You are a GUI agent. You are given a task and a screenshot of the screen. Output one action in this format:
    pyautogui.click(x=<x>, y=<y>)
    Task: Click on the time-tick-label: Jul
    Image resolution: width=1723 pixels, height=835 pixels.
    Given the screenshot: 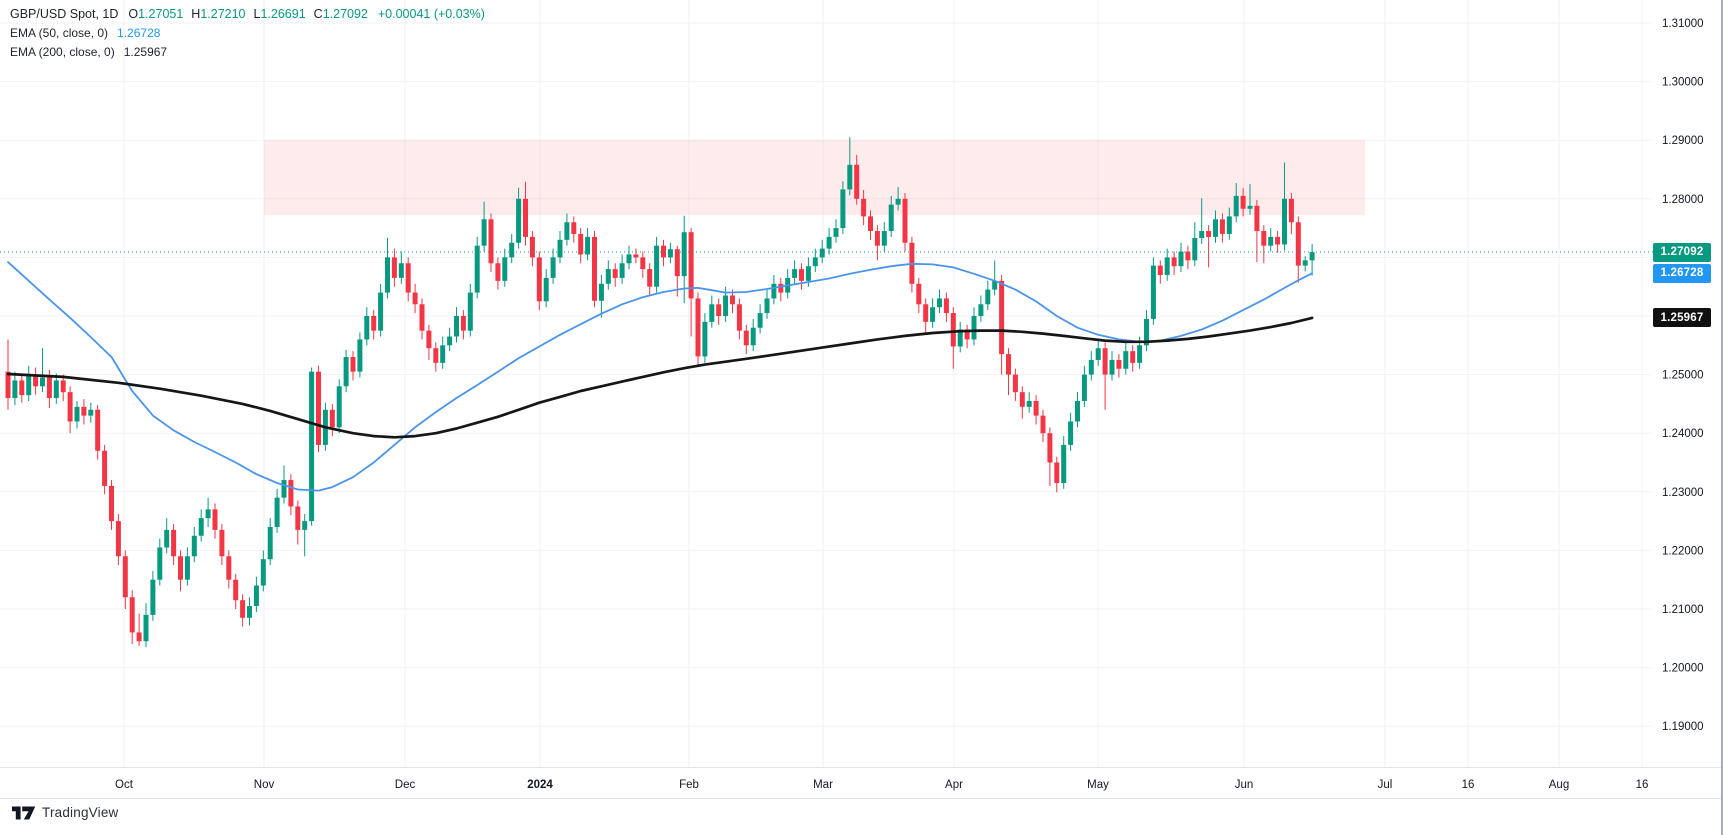 What is the action you would take?
    pyautogui.click(x=1385, y=785)
    